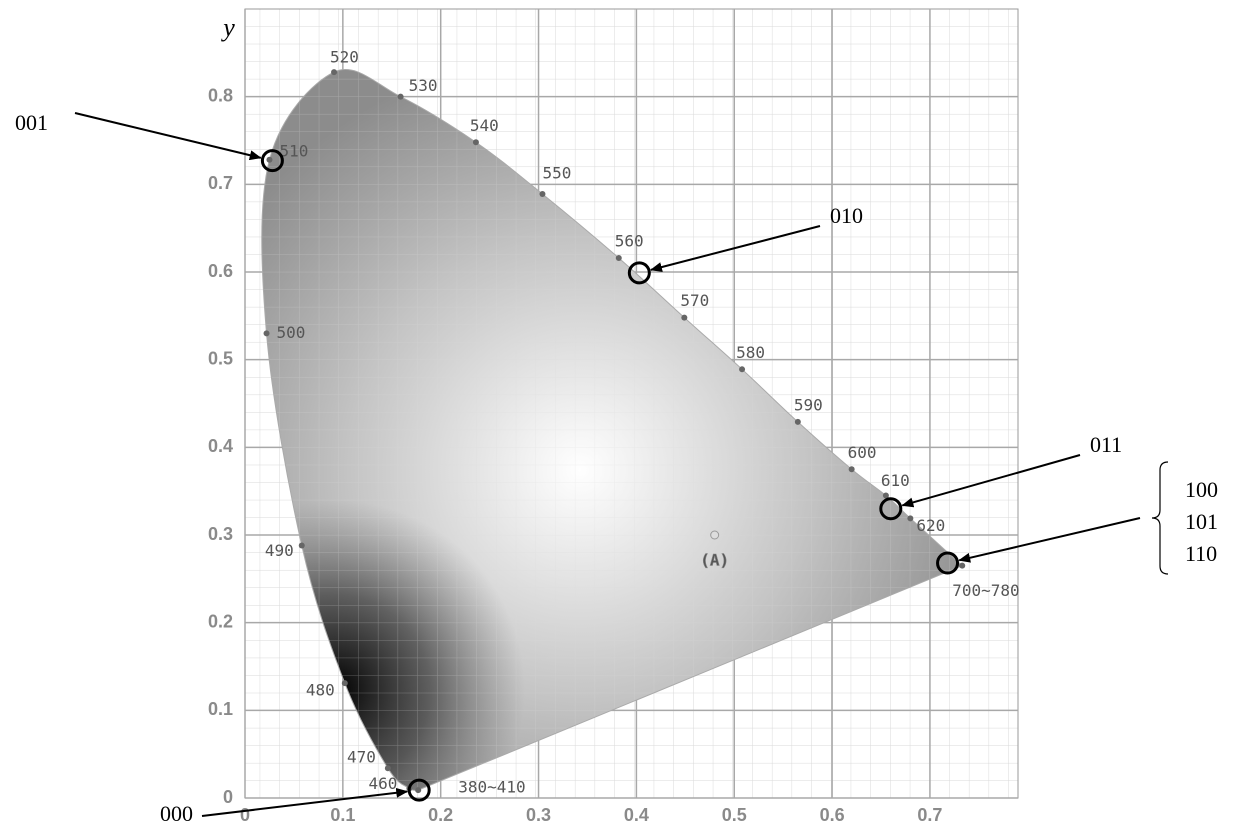 Image resolution: width=1238 pixels, height=830 pixels. I want to click on wavelength-label: 580, so click(750, 352).